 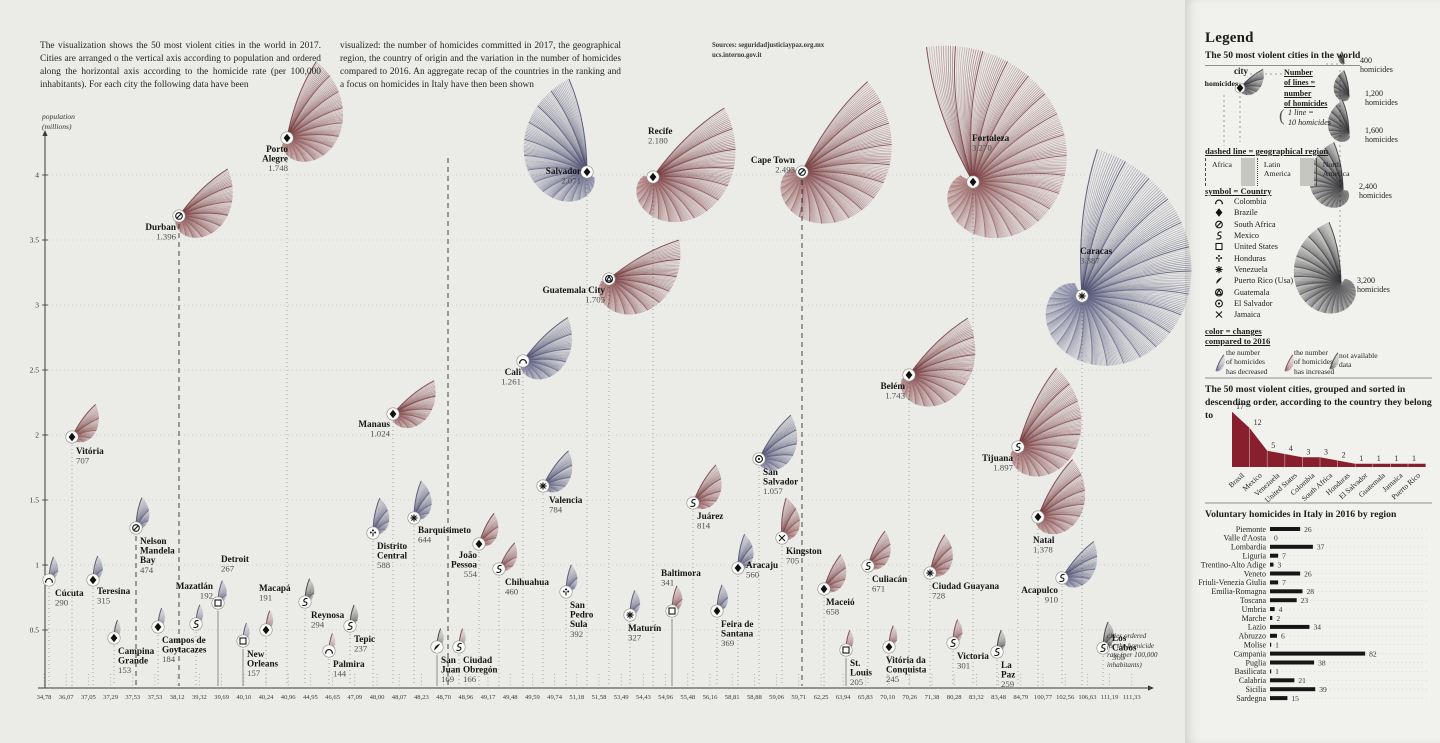 What do you see at coordinates (1321, 547) in the screenshot?
I see `italy-bar-value: 37` at bounding box center [1321, 547].